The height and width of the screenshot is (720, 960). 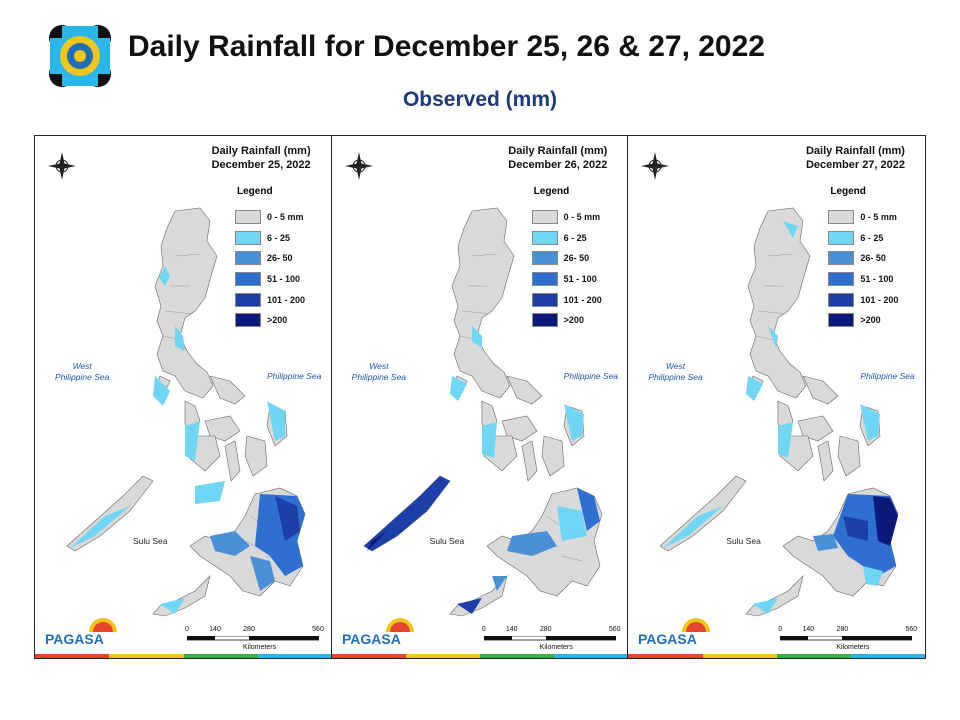 I want to click on panel-title-dec-25: Daily Rainfall (mm) December 25, 2022, so click(x=261, y=158).